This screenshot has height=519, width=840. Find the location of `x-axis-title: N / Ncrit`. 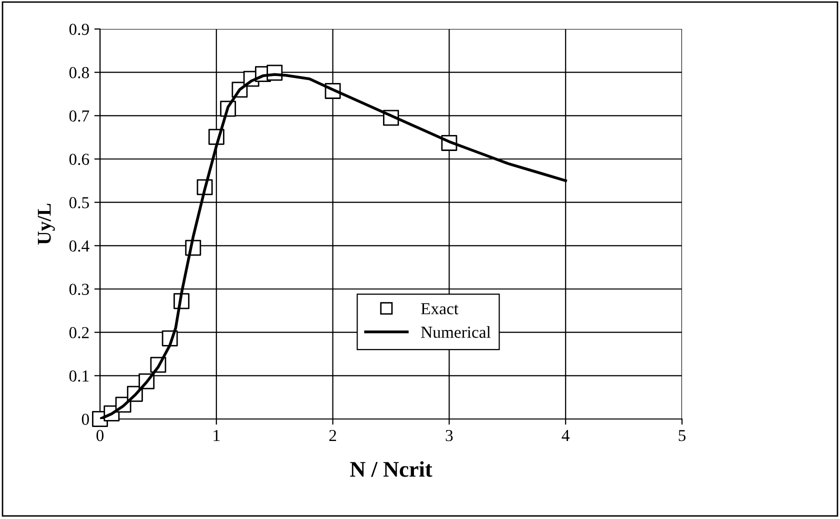

x-axis-title: N / Ncrit is located at coordinates (391, 469).